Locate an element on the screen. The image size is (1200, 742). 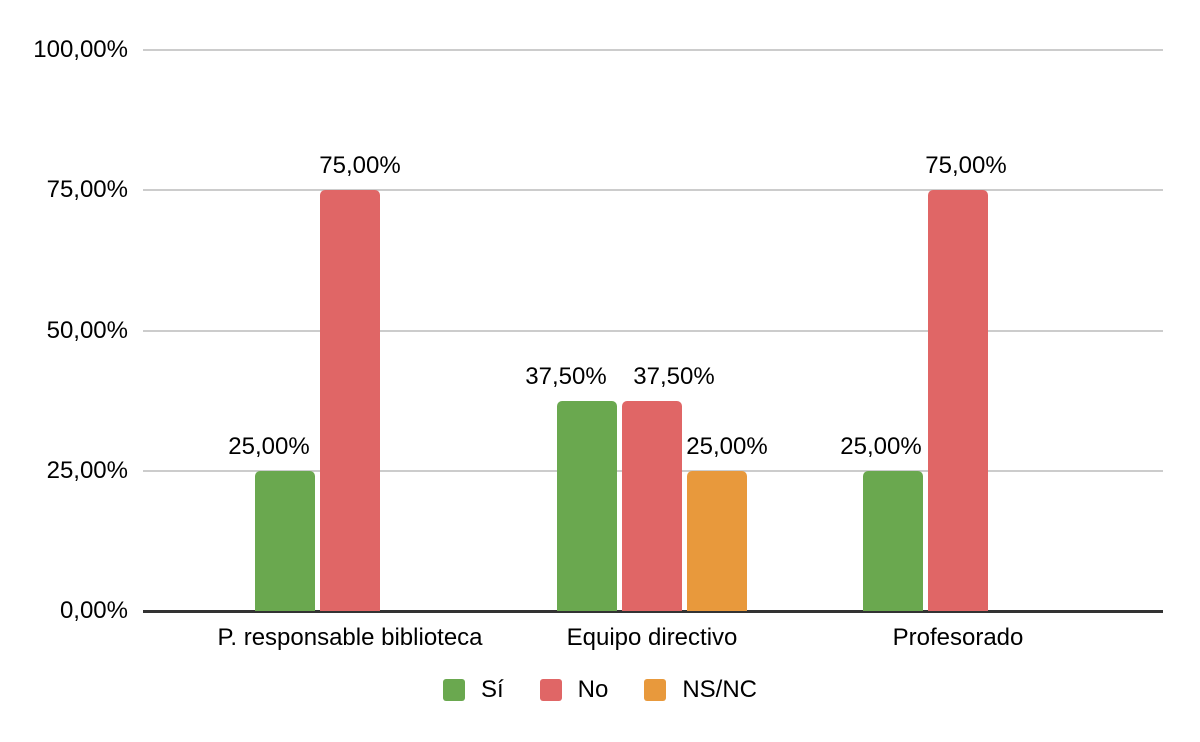
bar-ns-nc is located at coordinates (717, 541).